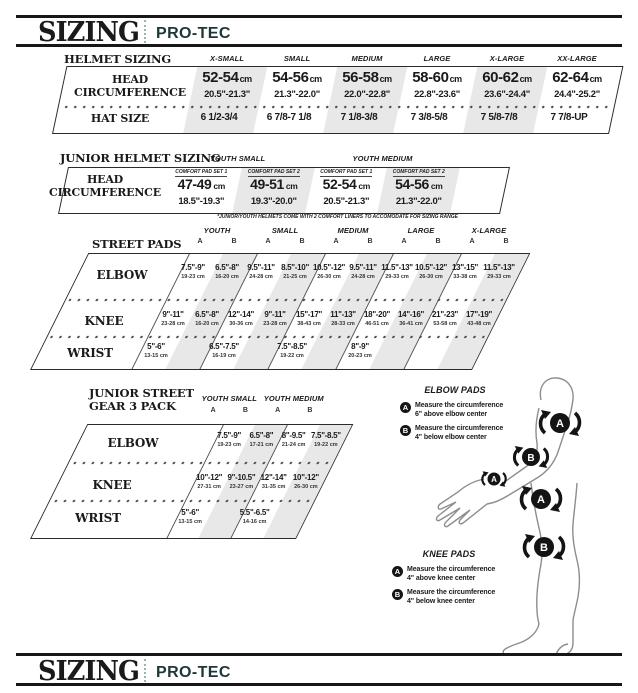 Image resolution: width=638 pixels, height=693 pixels. I want to click on junior-wrist-row: 5"-6" 13-15 cm 5.5"-6.5" 14-16 cm, so click(238, 516).